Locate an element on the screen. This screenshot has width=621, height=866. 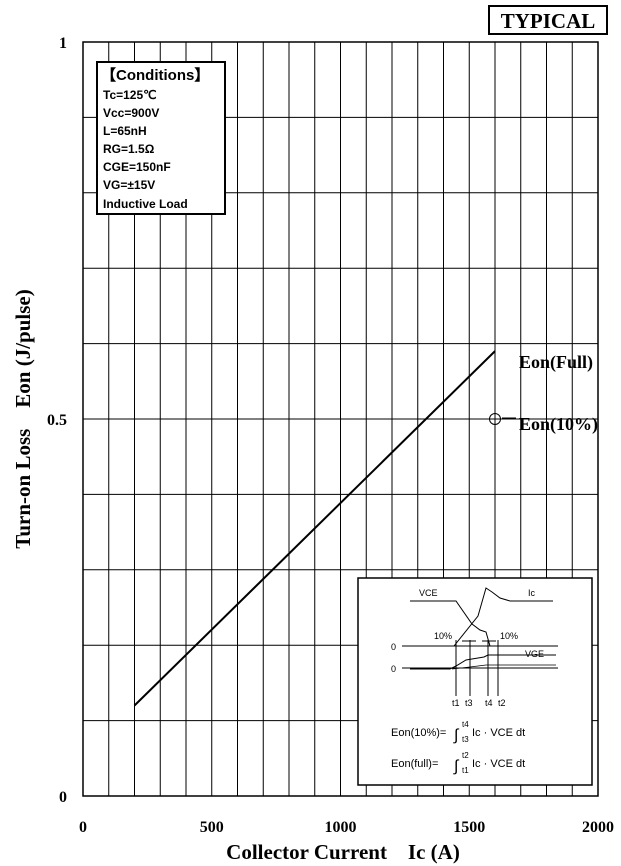
x-tick-label: 500 is located at coordinates (212, 827).